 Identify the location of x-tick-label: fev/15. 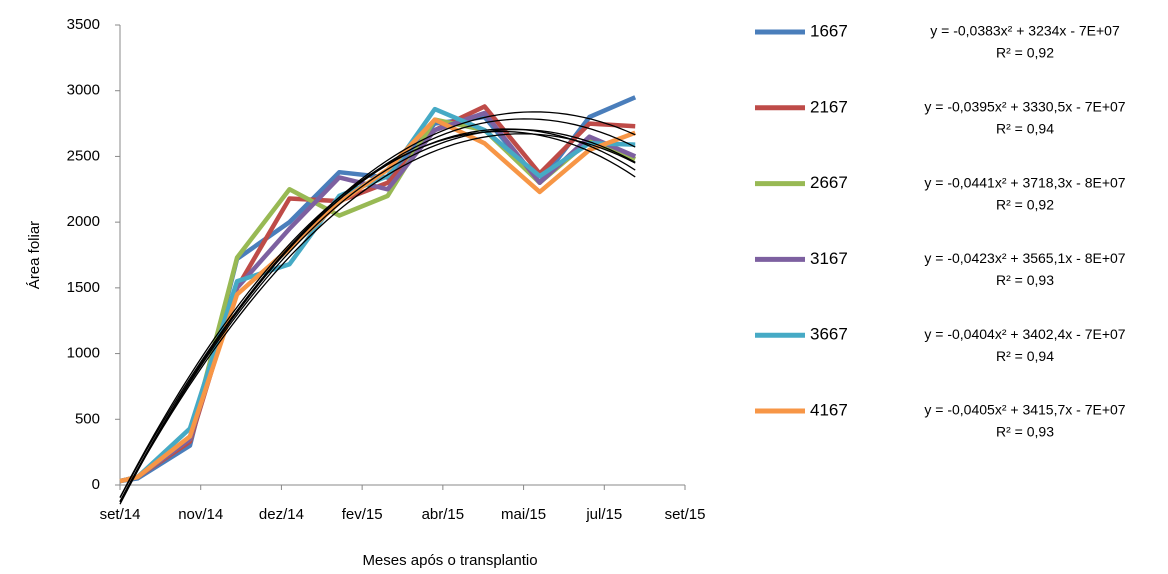
(362, 514).